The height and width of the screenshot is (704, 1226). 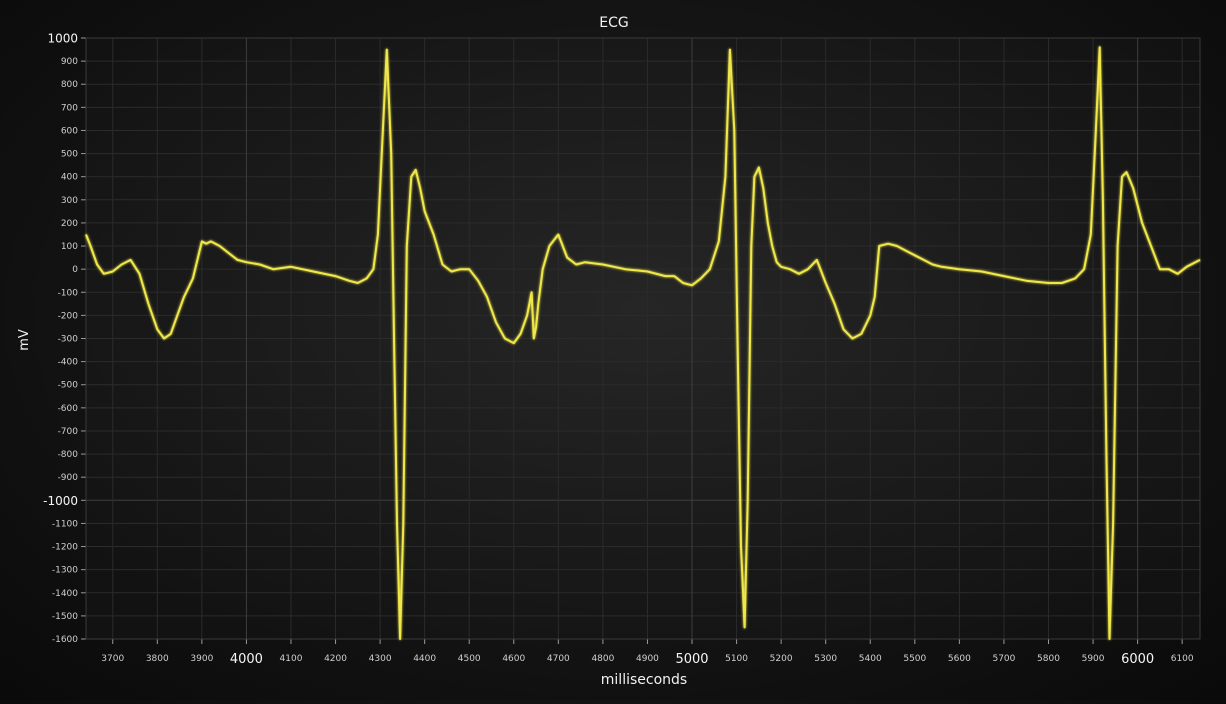 What do you see at coordinates (469, 659) in the screenshot?
I see `x-tick-label: 4500` at bounding box center [469, 659].